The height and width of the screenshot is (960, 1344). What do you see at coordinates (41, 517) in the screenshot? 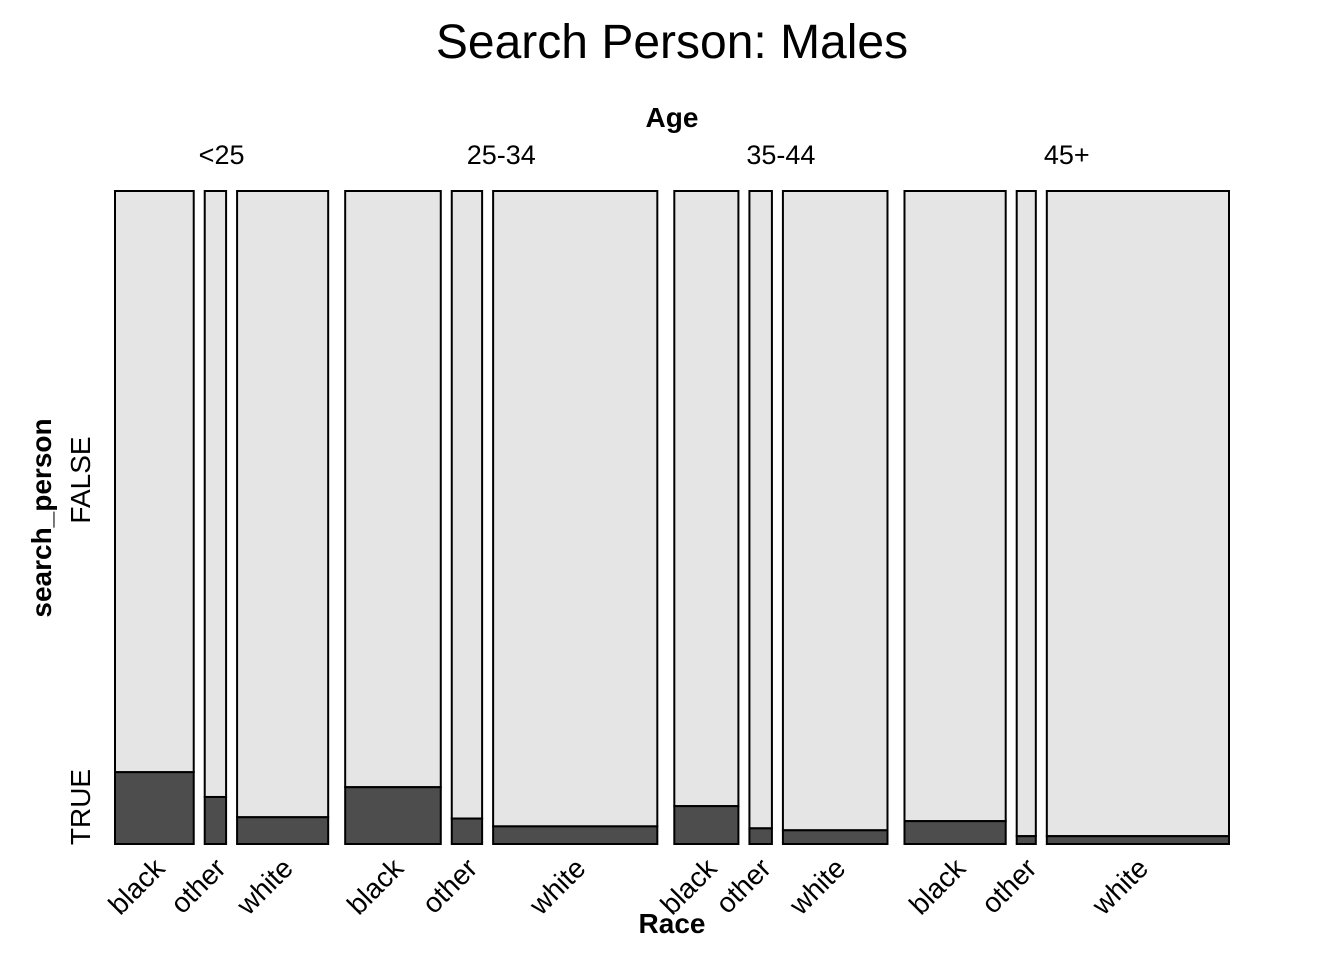
I see `search-person-axis-title: search_person` at bounding box center [41, 517].